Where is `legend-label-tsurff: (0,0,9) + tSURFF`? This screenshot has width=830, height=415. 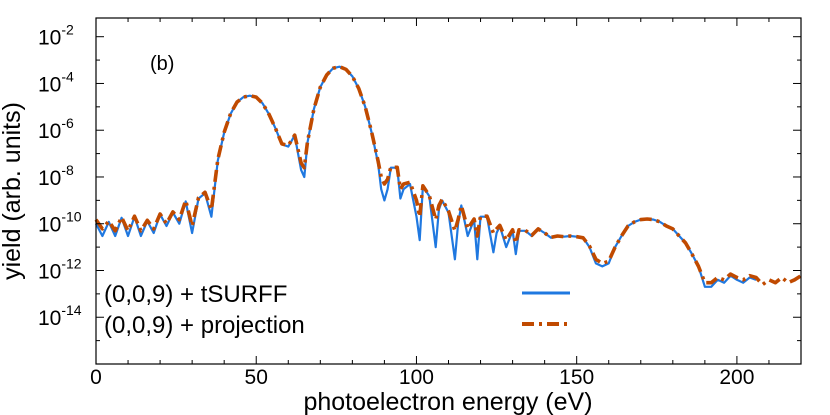
legend-label-tsurff: (0,0,9) + tSURFF is located at coordinates (195, 294).